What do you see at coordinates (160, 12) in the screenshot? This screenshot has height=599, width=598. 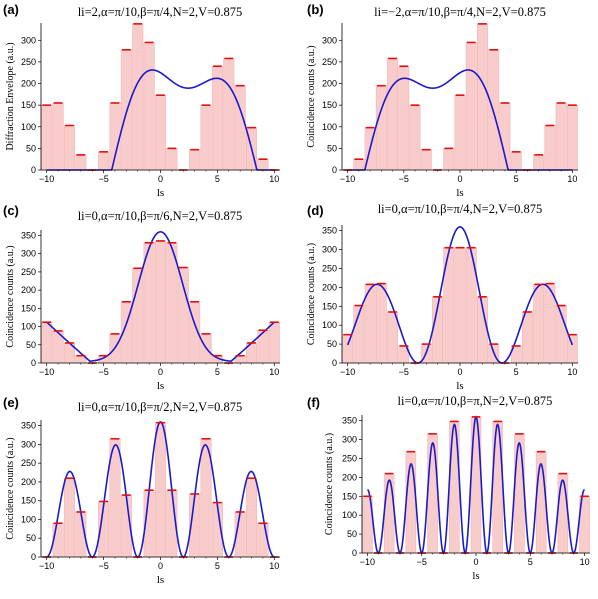 I see `panel-title: li=2,α=π/10,β=π/4,N=2,V=0.875` at bounding box center [160, 12].